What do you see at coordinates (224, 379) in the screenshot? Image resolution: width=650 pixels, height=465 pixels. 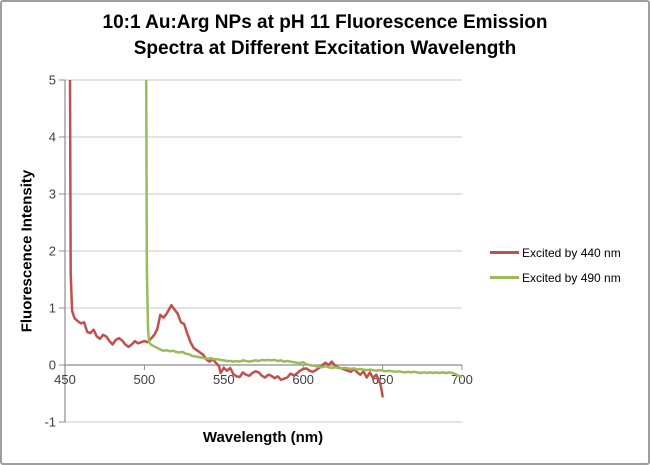 I see `x-tick-label: 550` at bounding box center [224, 379].